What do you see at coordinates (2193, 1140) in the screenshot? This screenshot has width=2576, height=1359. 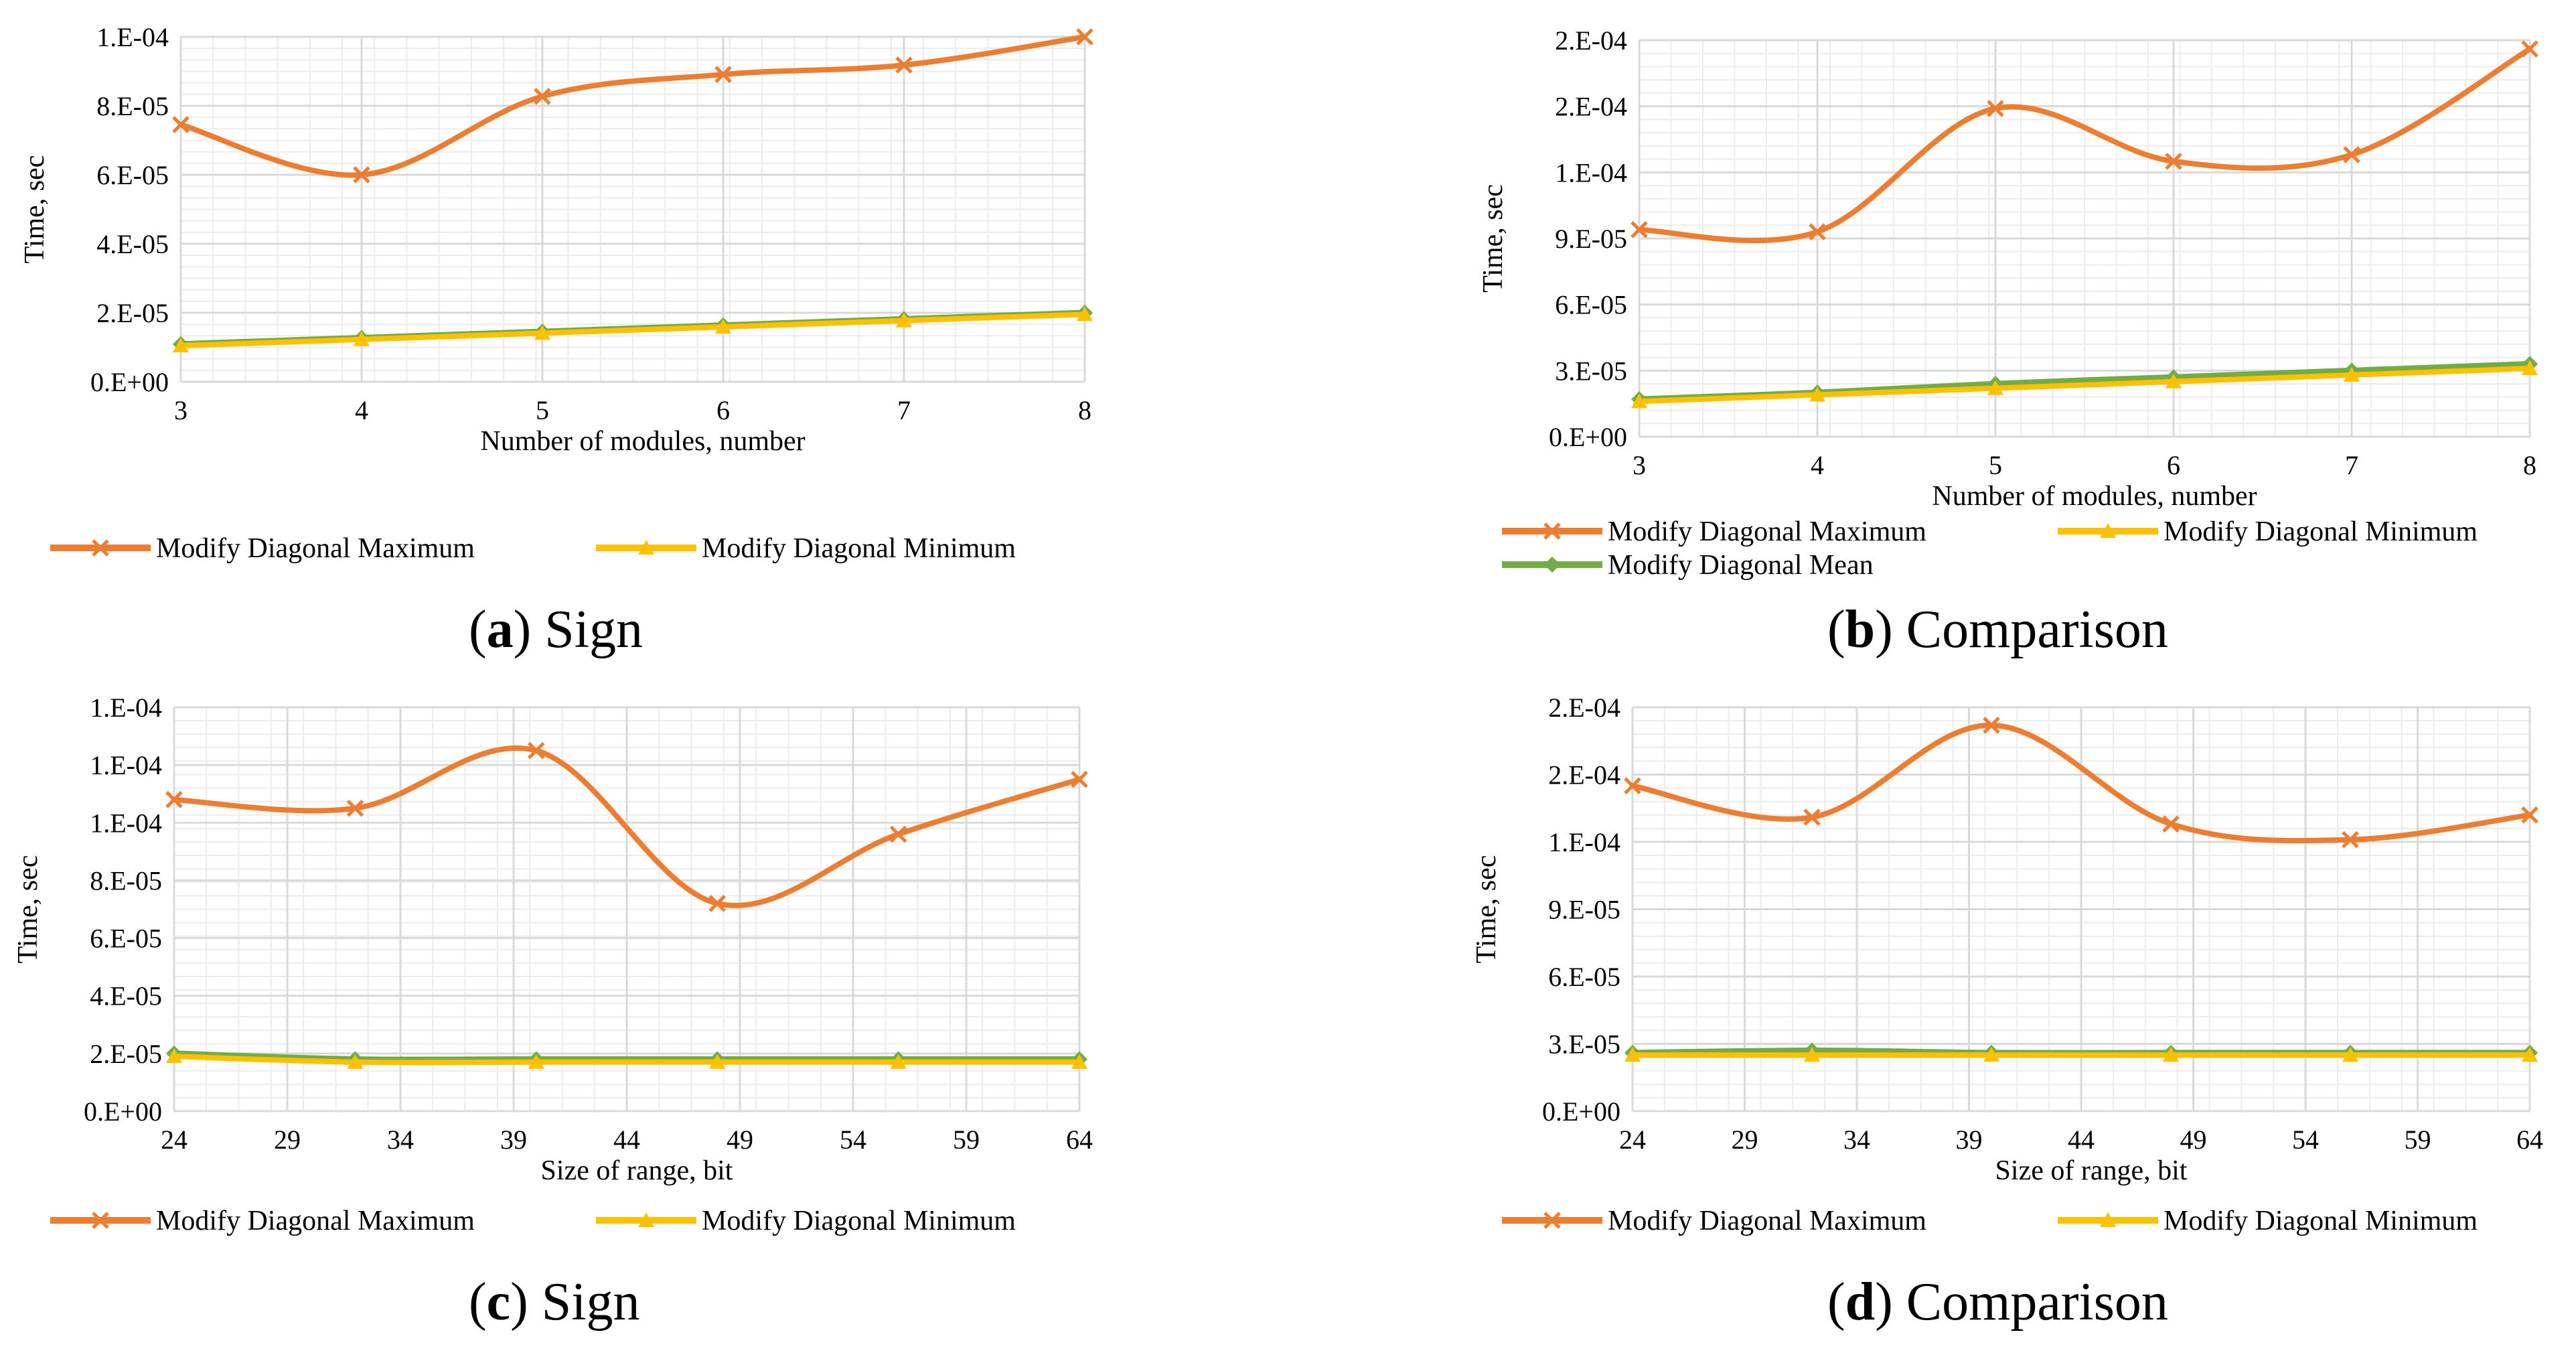 I see `x-tick-label: 49` at bounding box center [2193, 1140].